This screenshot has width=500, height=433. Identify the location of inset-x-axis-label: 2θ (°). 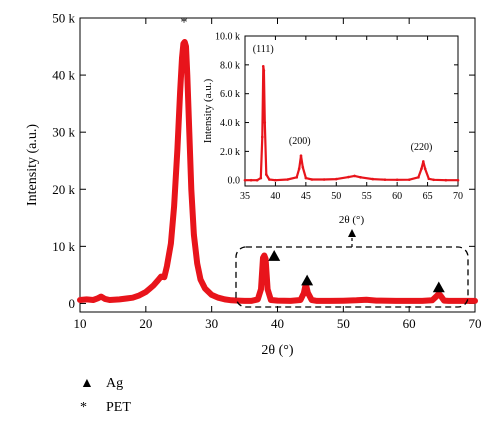
(352, 220).